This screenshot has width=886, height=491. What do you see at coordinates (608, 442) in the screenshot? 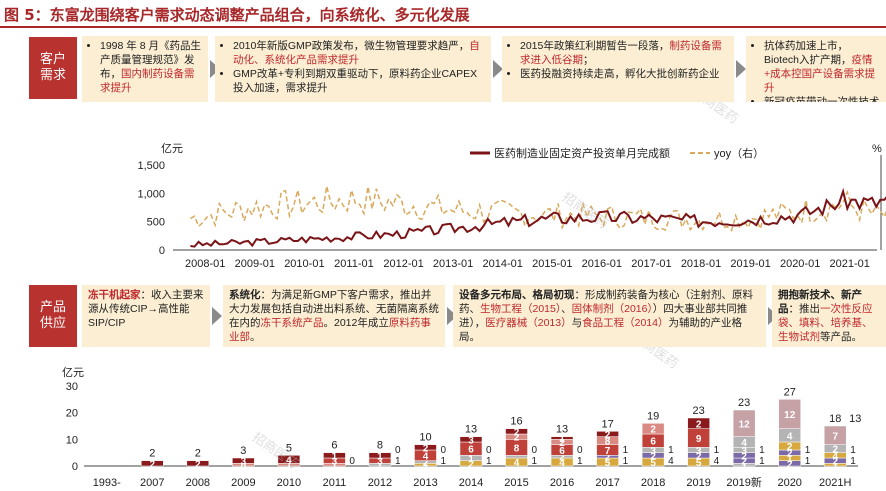
I see `bar-segment-label: 8` at bounding box center [608, 442].